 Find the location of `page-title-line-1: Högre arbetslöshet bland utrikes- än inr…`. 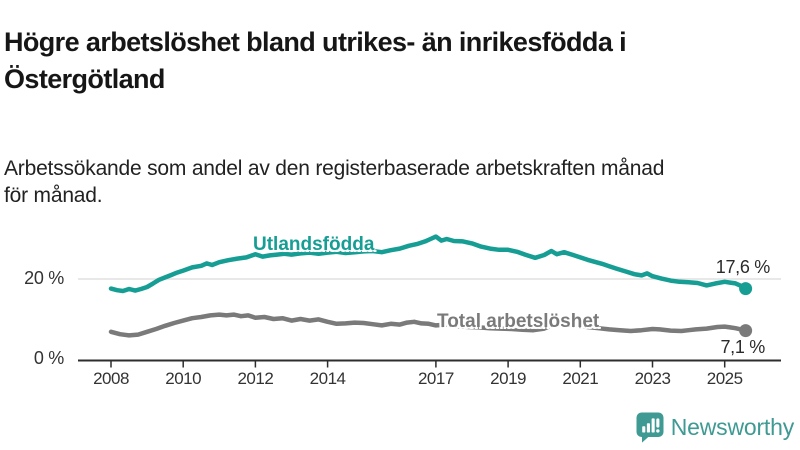

page-title-line-1: Högre arbetslöshet bland utrikes- än inr… is located at coordinates (315, 42).